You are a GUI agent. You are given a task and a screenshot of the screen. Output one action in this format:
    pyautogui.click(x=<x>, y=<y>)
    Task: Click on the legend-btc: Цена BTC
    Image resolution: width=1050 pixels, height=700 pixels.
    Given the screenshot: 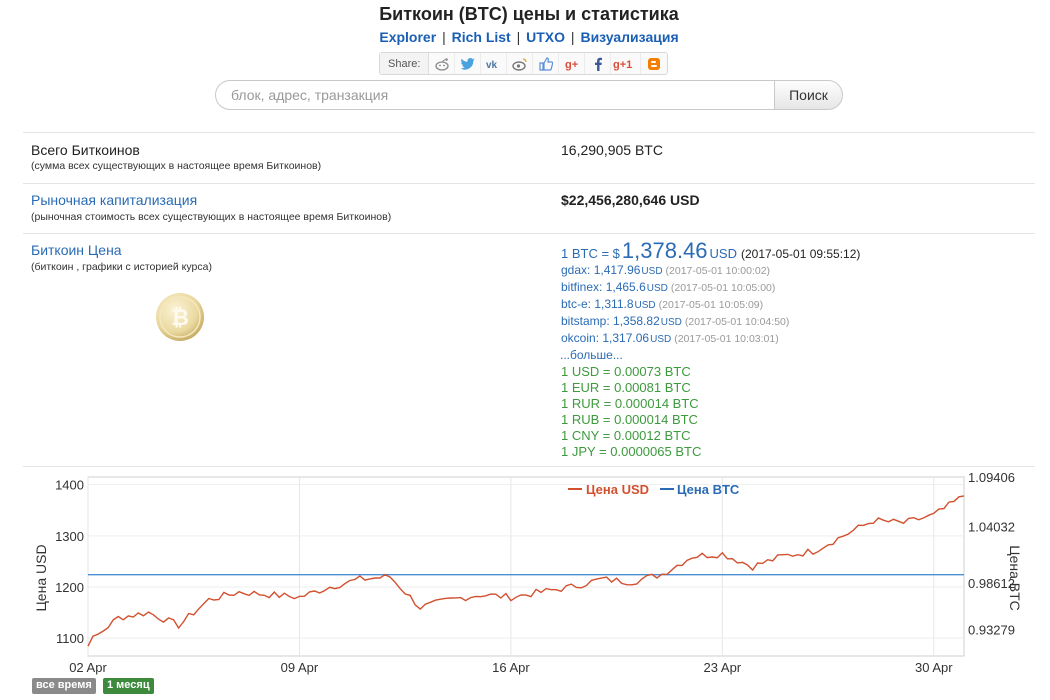 What is the action you would take?
    pyautogui.click(x=708, y=489)
    